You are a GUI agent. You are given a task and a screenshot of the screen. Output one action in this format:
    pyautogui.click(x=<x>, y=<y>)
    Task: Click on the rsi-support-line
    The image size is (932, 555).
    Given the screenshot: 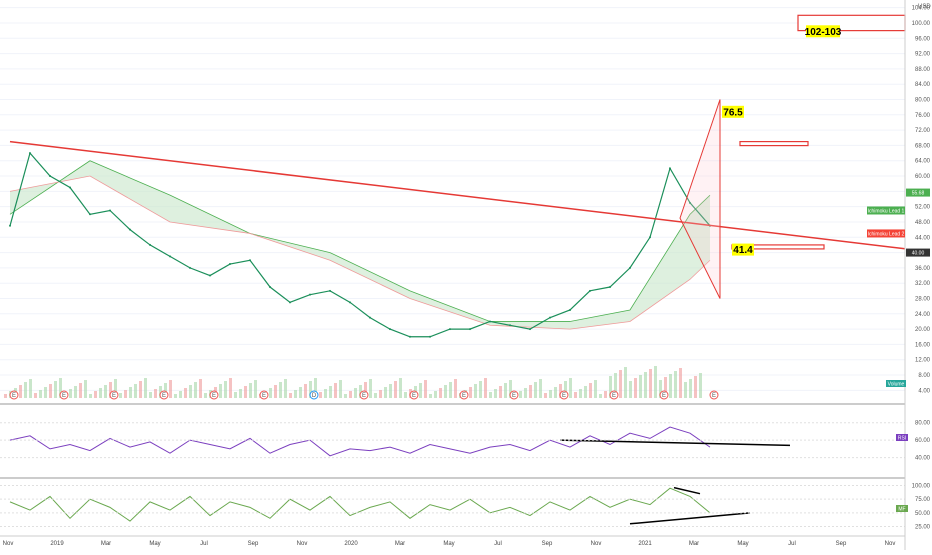 What is the action you would take?
    pyautogui.click(x=675, y=443)
    